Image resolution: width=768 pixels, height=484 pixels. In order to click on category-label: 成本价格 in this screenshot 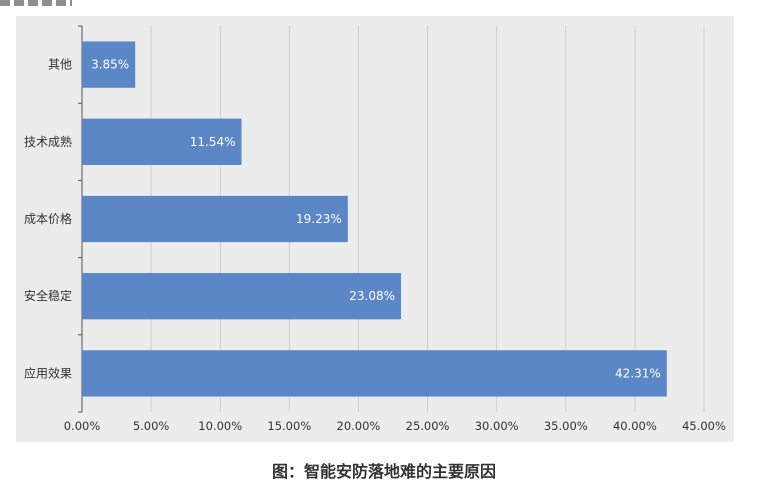, I will do `click(48, 218)`.